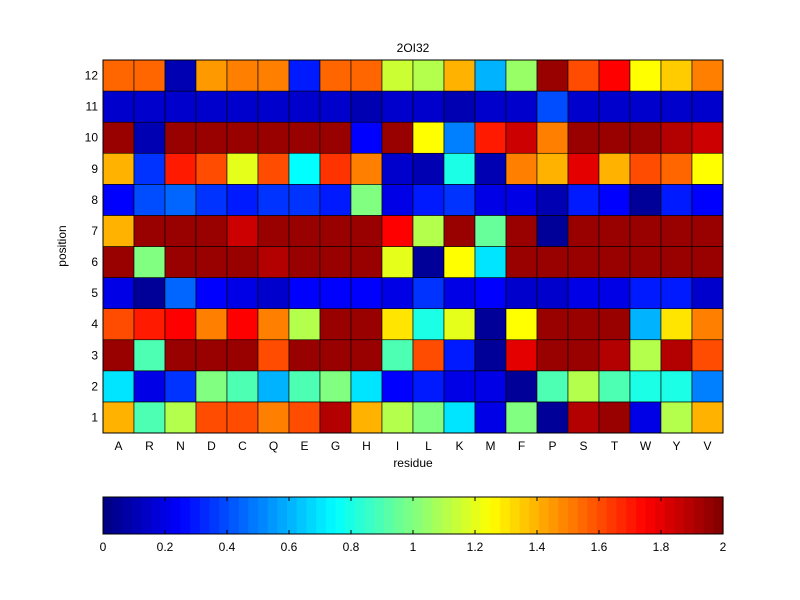 This screenshot has width=800, height=600. Describe the element at coordinates (475, 547) in the screenshot. I see `colorbar-tick-label: 1.2` at that location.